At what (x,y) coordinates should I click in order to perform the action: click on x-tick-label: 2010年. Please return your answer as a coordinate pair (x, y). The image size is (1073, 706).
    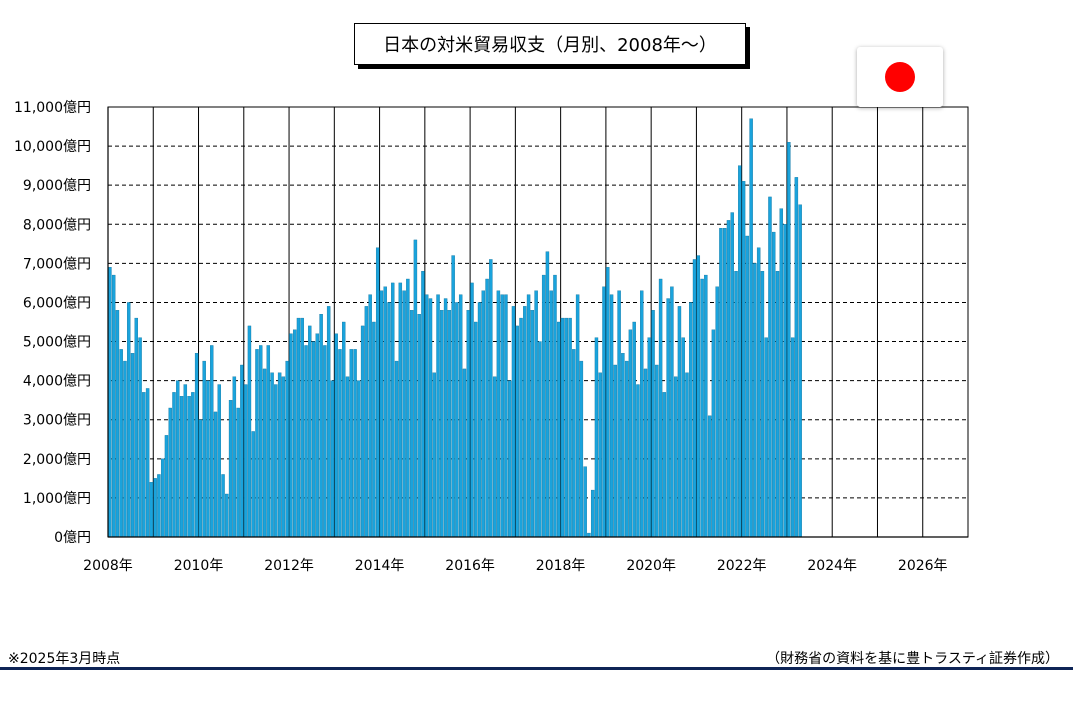
    Looking at the image, I should click on (199, 566).